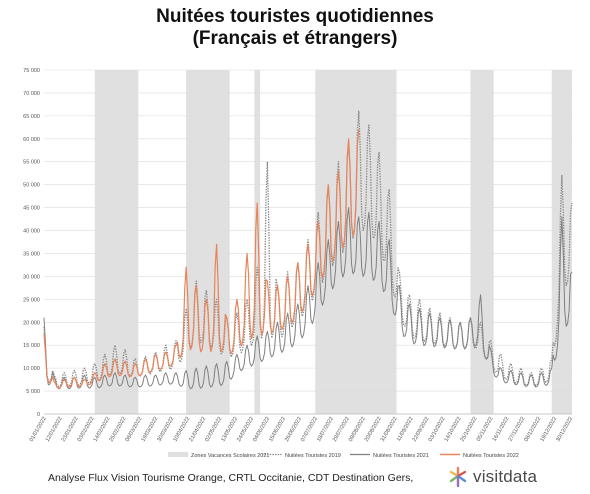 This screenshot has width=590, height=494. Describe the element at coordinates (31, 254) in the screenshot. I see `y-tick-label: 35 000` at that location.